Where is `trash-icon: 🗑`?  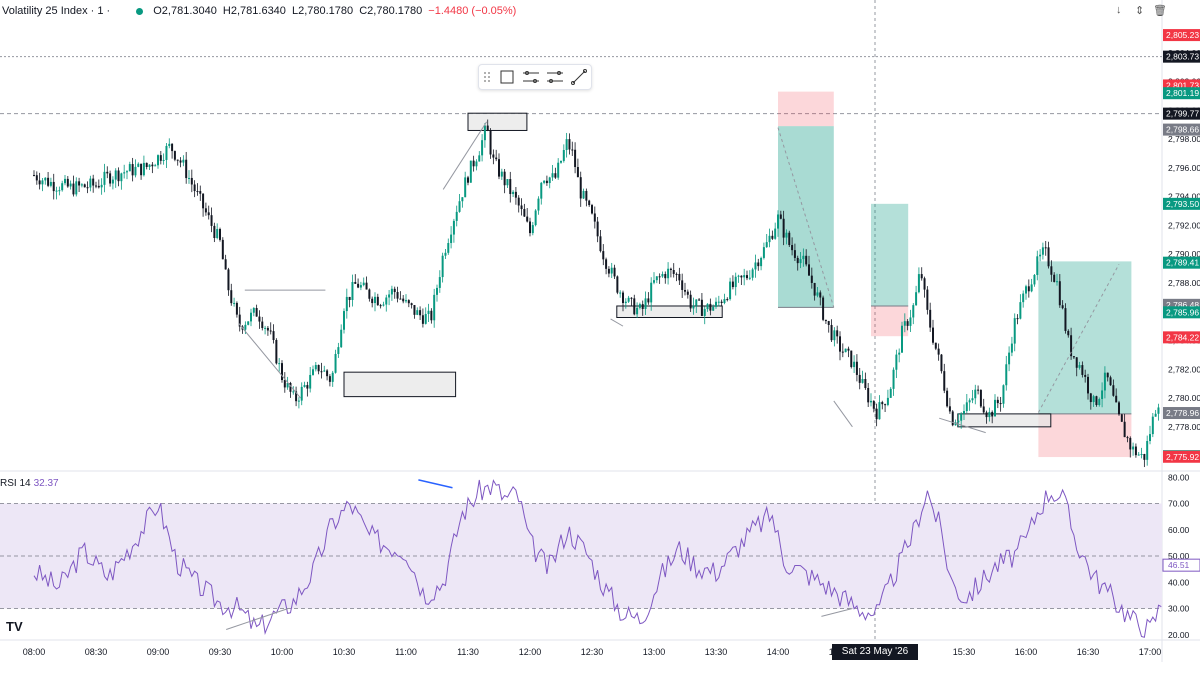
trash-icon: 🗑 is located at coordinates (1160, 11).